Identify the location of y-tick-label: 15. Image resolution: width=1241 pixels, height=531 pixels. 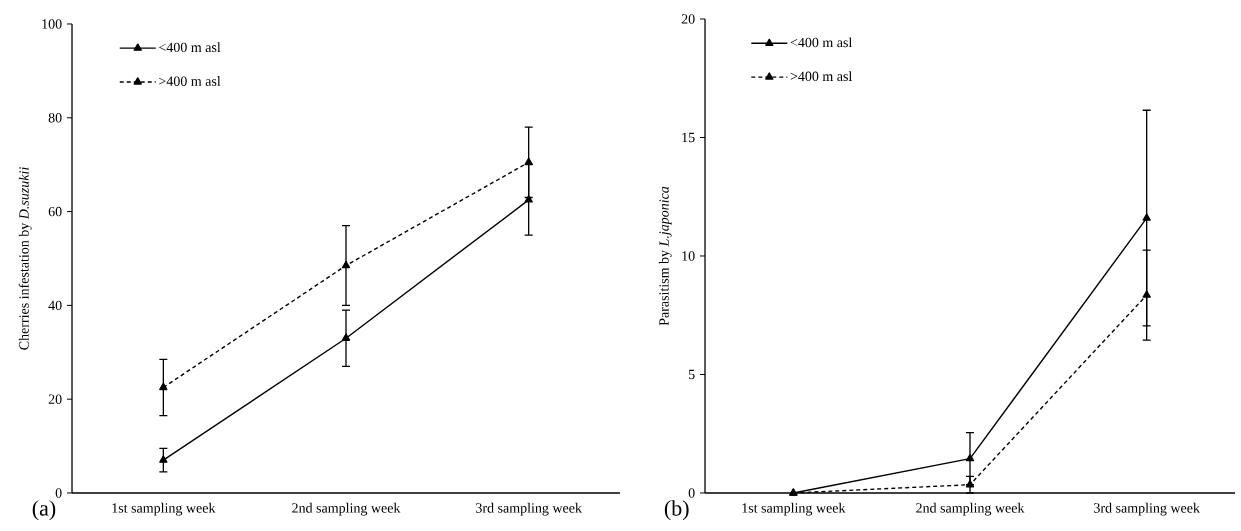
(688, 137).